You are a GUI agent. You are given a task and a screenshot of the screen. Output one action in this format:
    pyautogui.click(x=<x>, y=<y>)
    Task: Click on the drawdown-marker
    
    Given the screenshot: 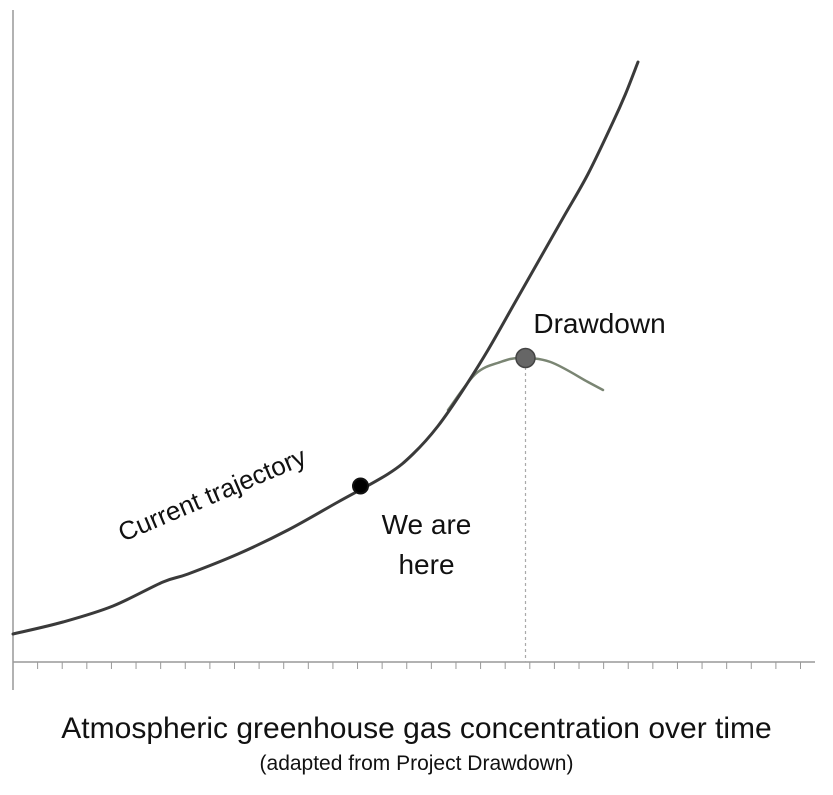 What is the action you would take?
    pyautogui.click(x=525, y=358)
    